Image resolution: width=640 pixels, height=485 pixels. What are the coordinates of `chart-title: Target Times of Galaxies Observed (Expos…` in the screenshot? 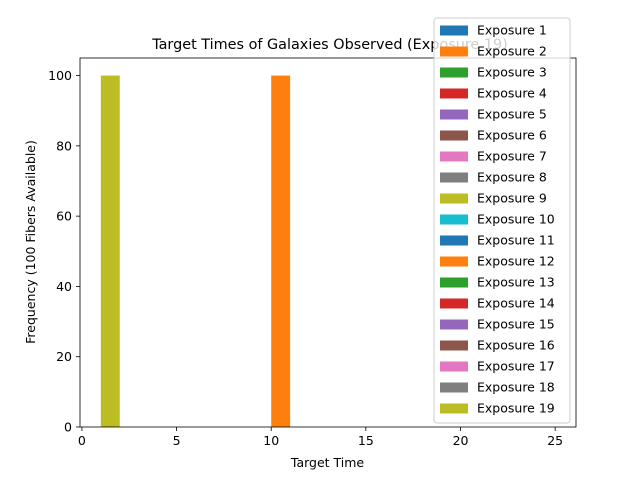 It's located at (329, 45).